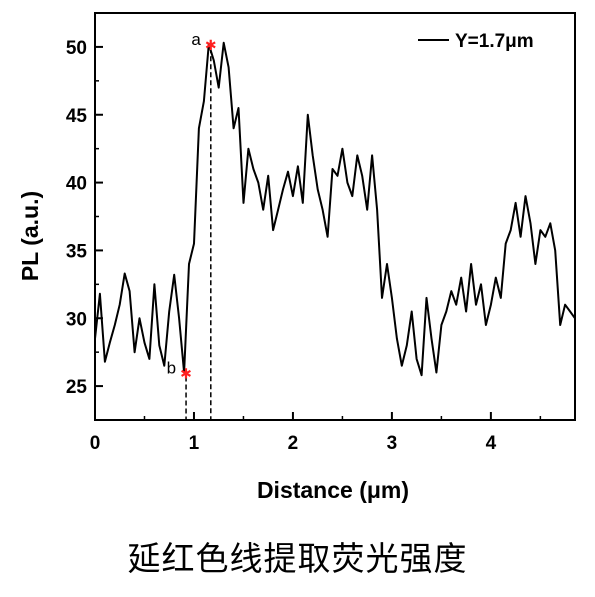 The image size is (595, 597). What do you see at coordinates (293, 443) in the screenshot?
I see `x-tick-label: 2` at bounding box center [293, 443].